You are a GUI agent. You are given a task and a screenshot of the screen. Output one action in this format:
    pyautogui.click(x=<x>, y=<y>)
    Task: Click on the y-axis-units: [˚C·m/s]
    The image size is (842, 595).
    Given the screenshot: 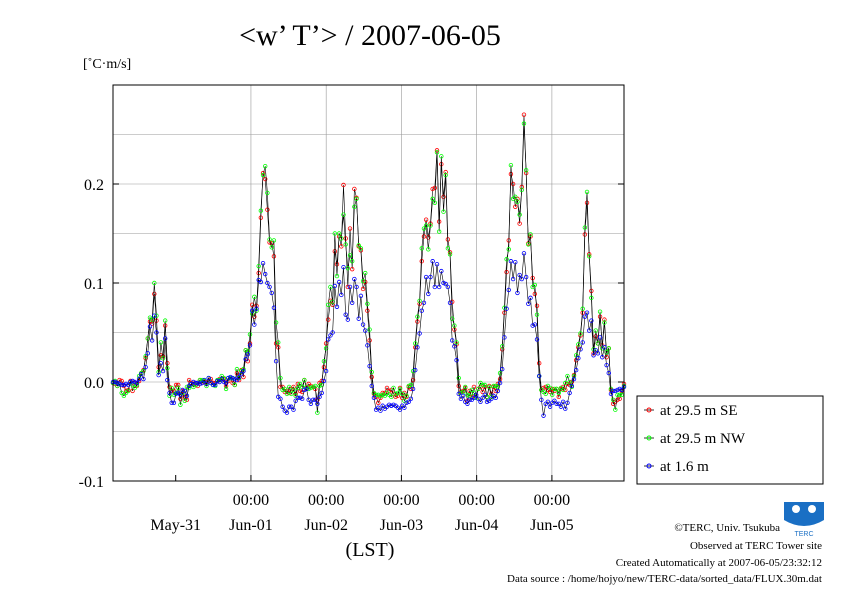 What is the action you would take?
    pyautogui.click(x=107, y=64)
    